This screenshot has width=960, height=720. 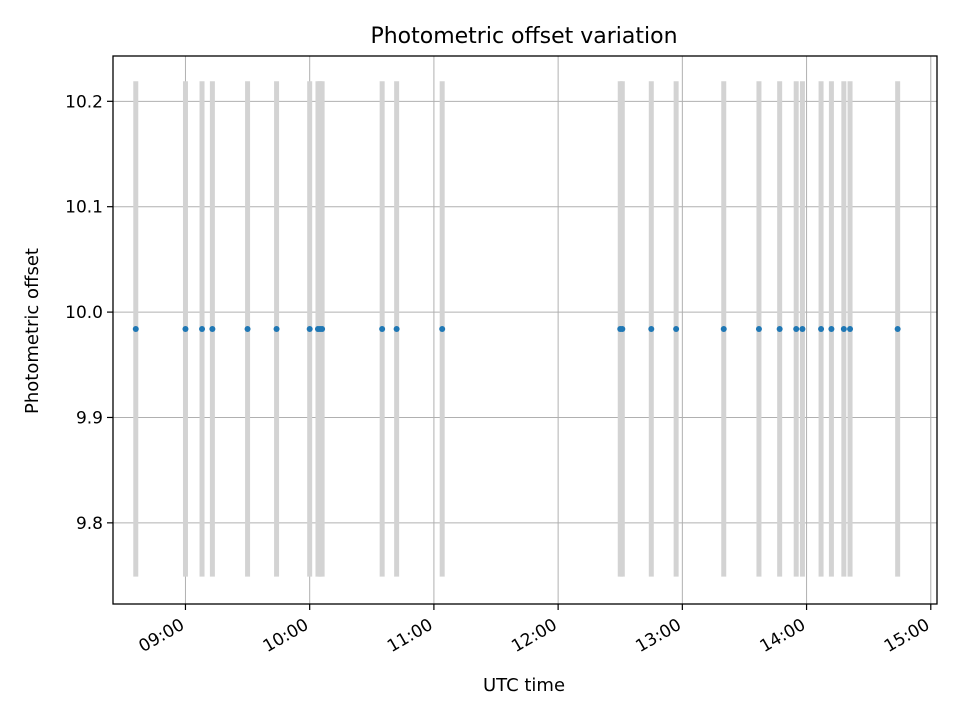 I want to click on x-tick-label: 10:00, so click(x=286, y=636).